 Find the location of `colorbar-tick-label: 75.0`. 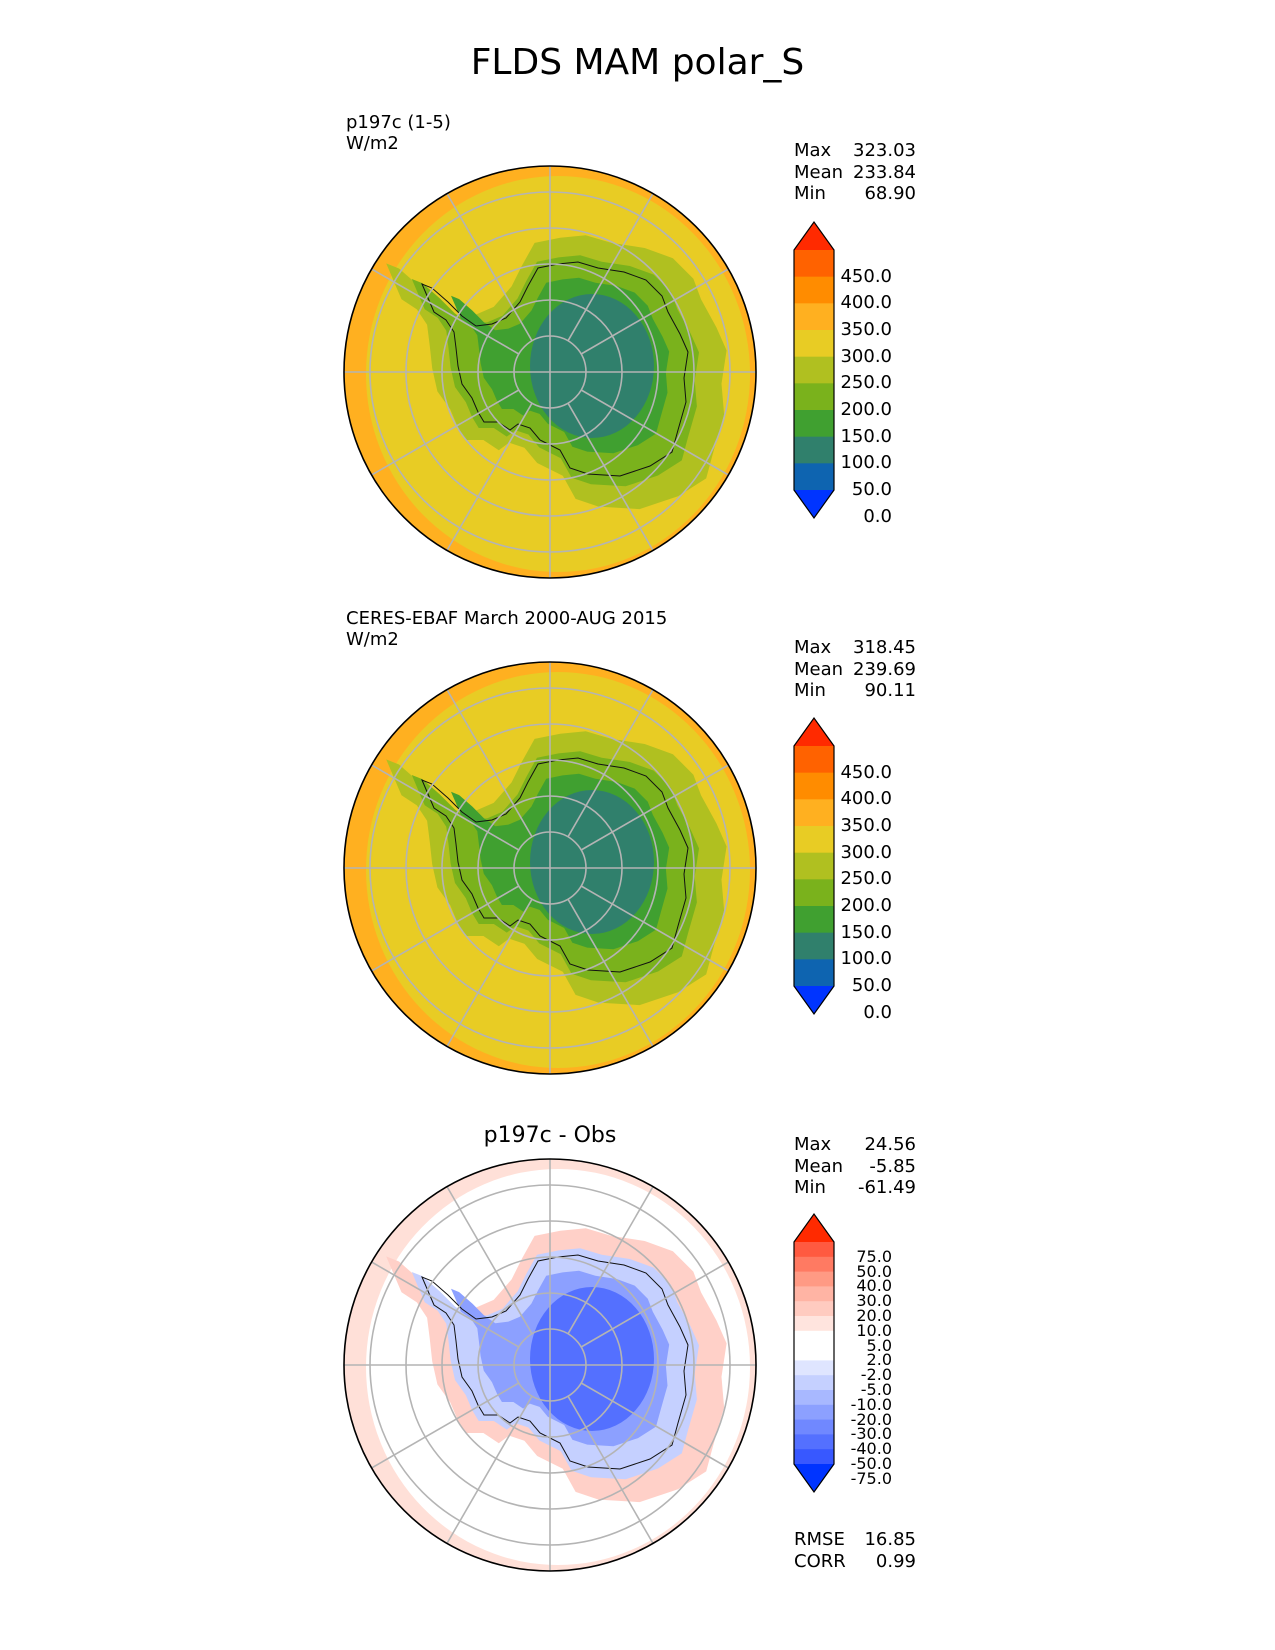

colorbar-tick-label: 75.0 is located at coordinates (874, 1256).